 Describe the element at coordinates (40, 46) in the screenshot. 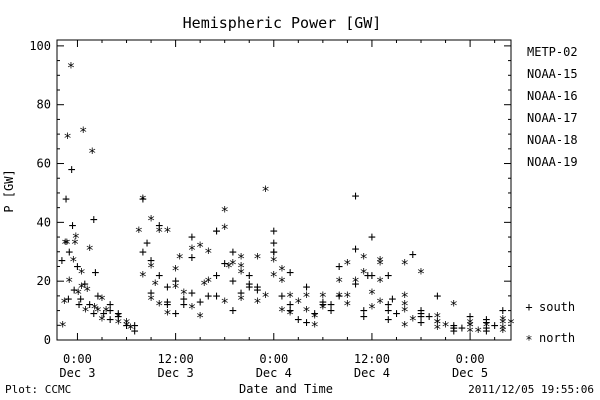

I see `y-tick-label: 100` at that location.